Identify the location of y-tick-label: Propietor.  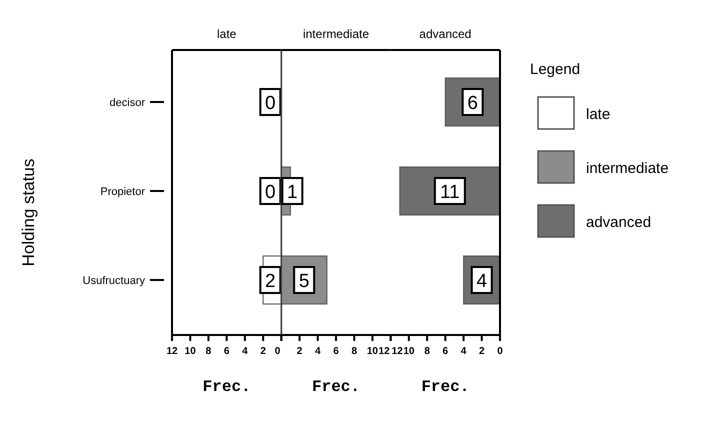
(123, 192).